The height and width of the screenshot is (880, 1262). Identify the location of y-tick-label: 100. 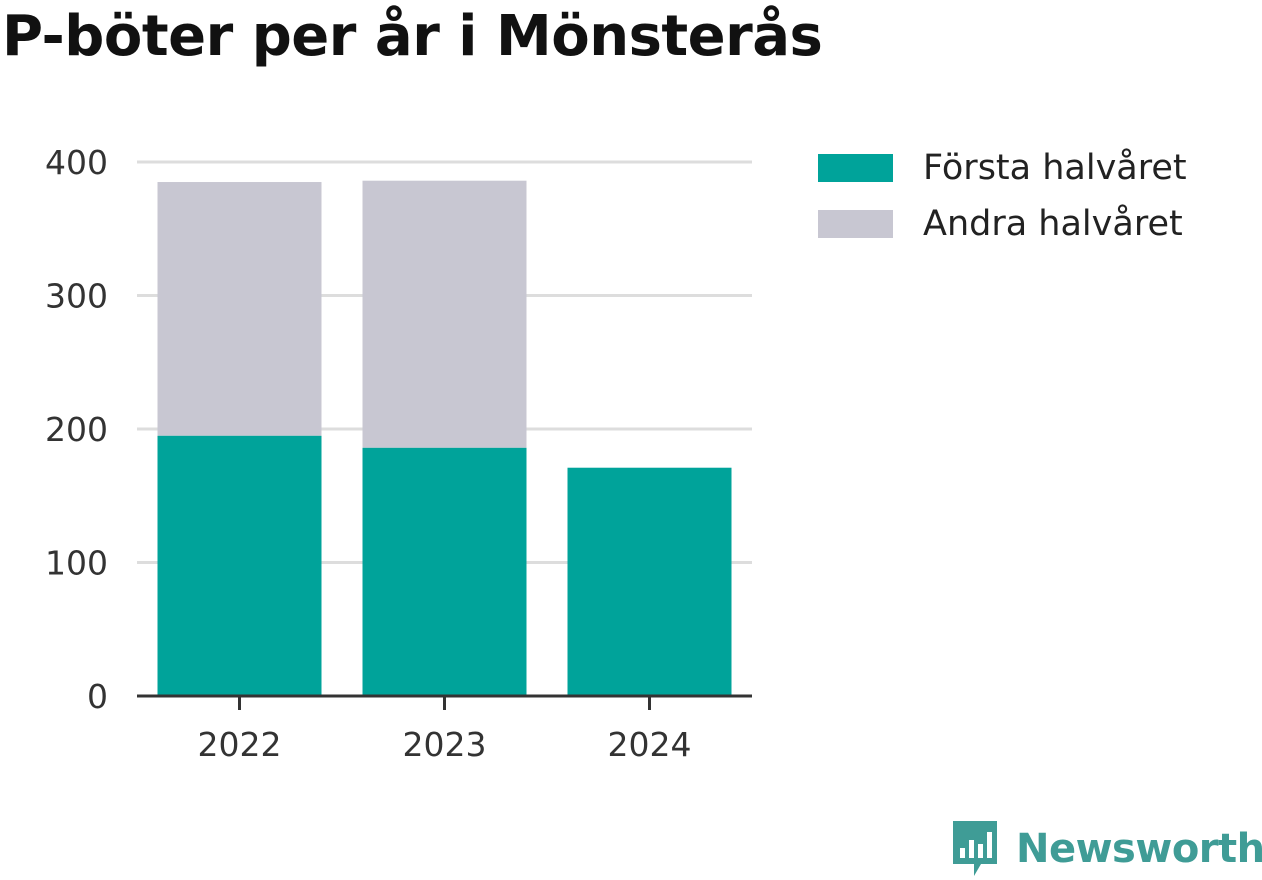
(76, 563).